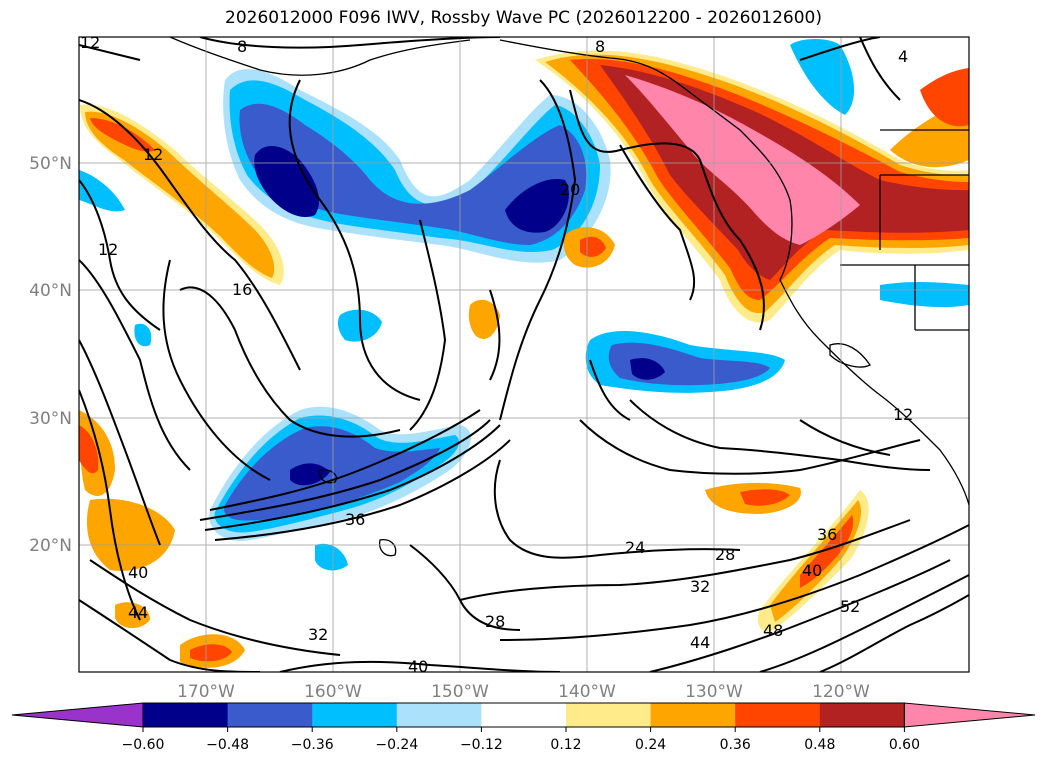  I want to click on colorbar-tick-label: 0.24, so click(650, 745).